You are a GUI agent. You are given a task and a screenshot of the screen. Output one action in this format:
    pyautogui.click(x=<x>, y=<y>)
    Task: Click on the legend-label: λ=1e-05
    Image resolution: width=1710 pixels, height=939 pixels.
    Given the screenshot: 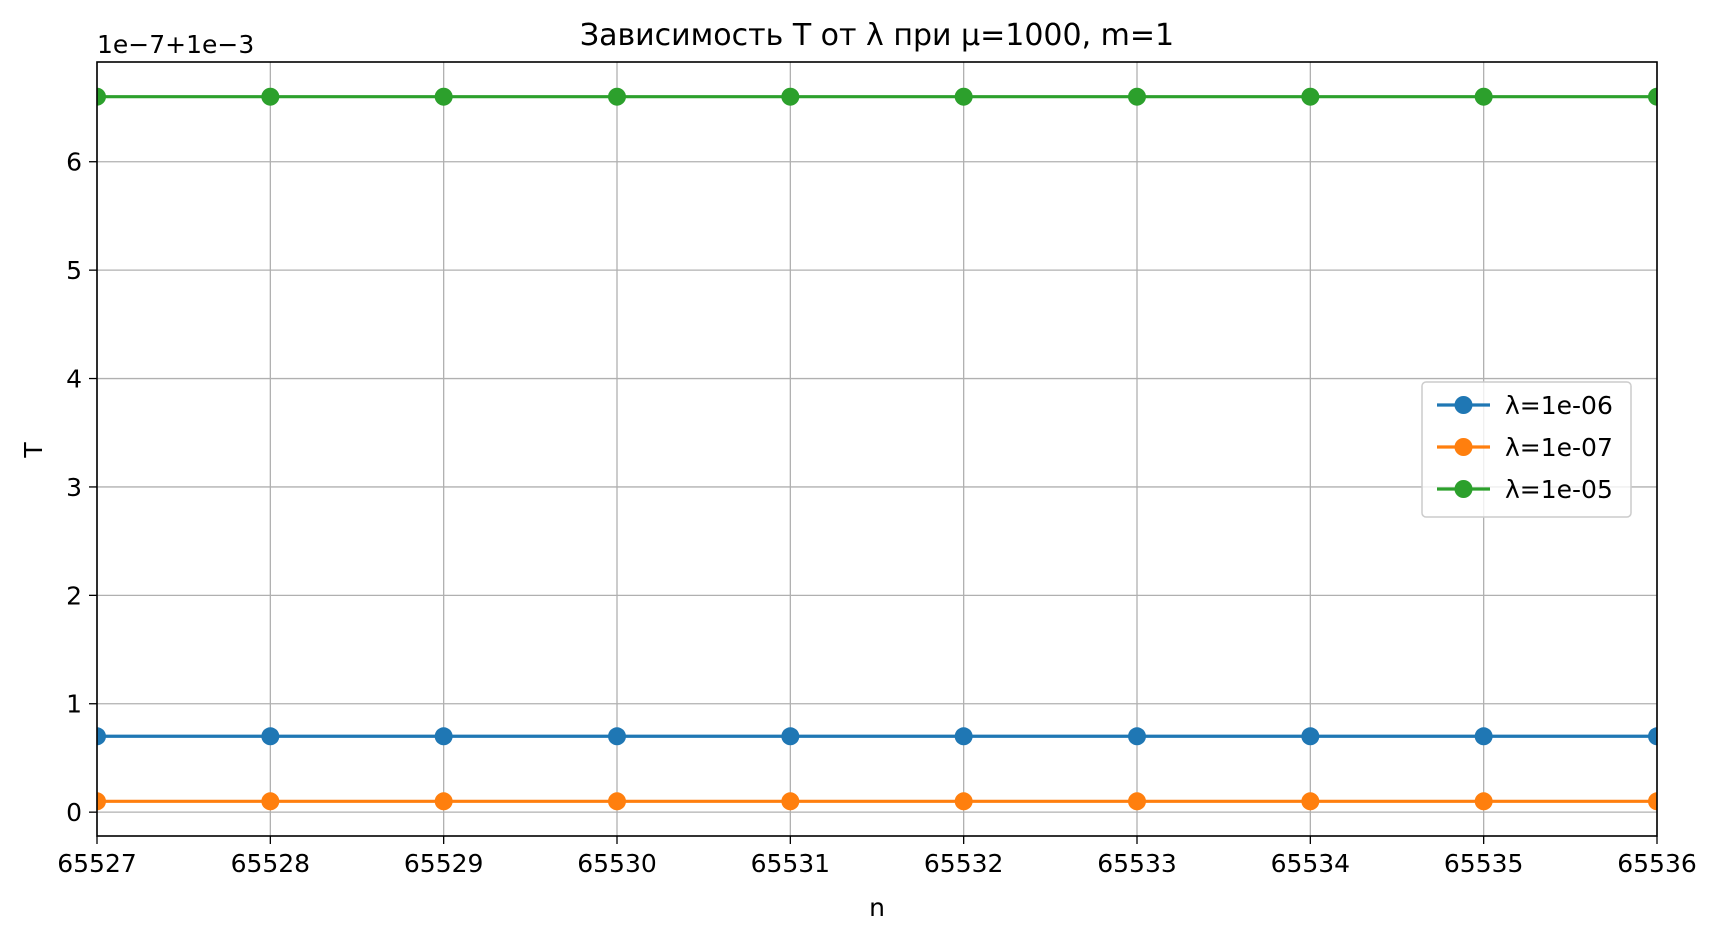 What is the action you would take?
    pyautogui.click(x=1559, y=489)
    